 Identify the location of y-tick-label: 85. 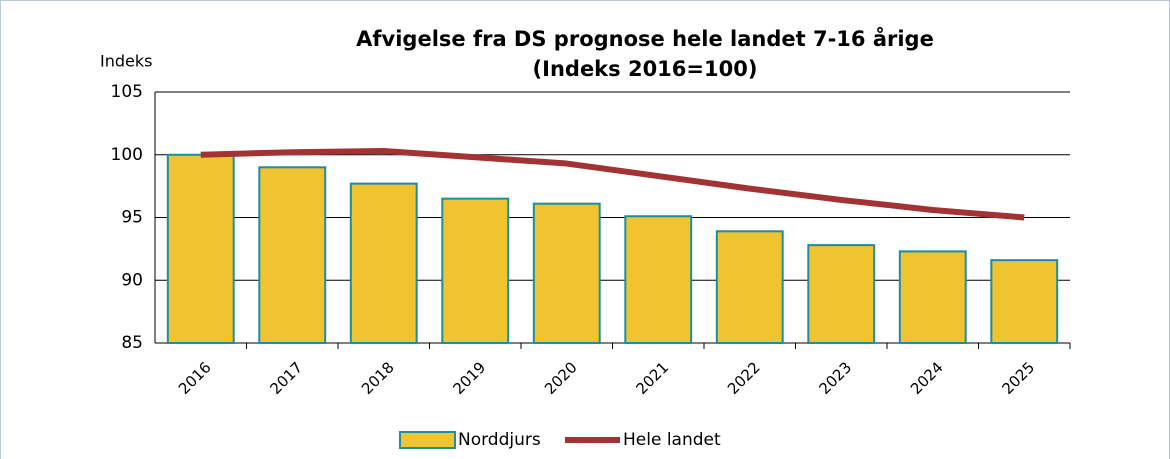
(132, 343).